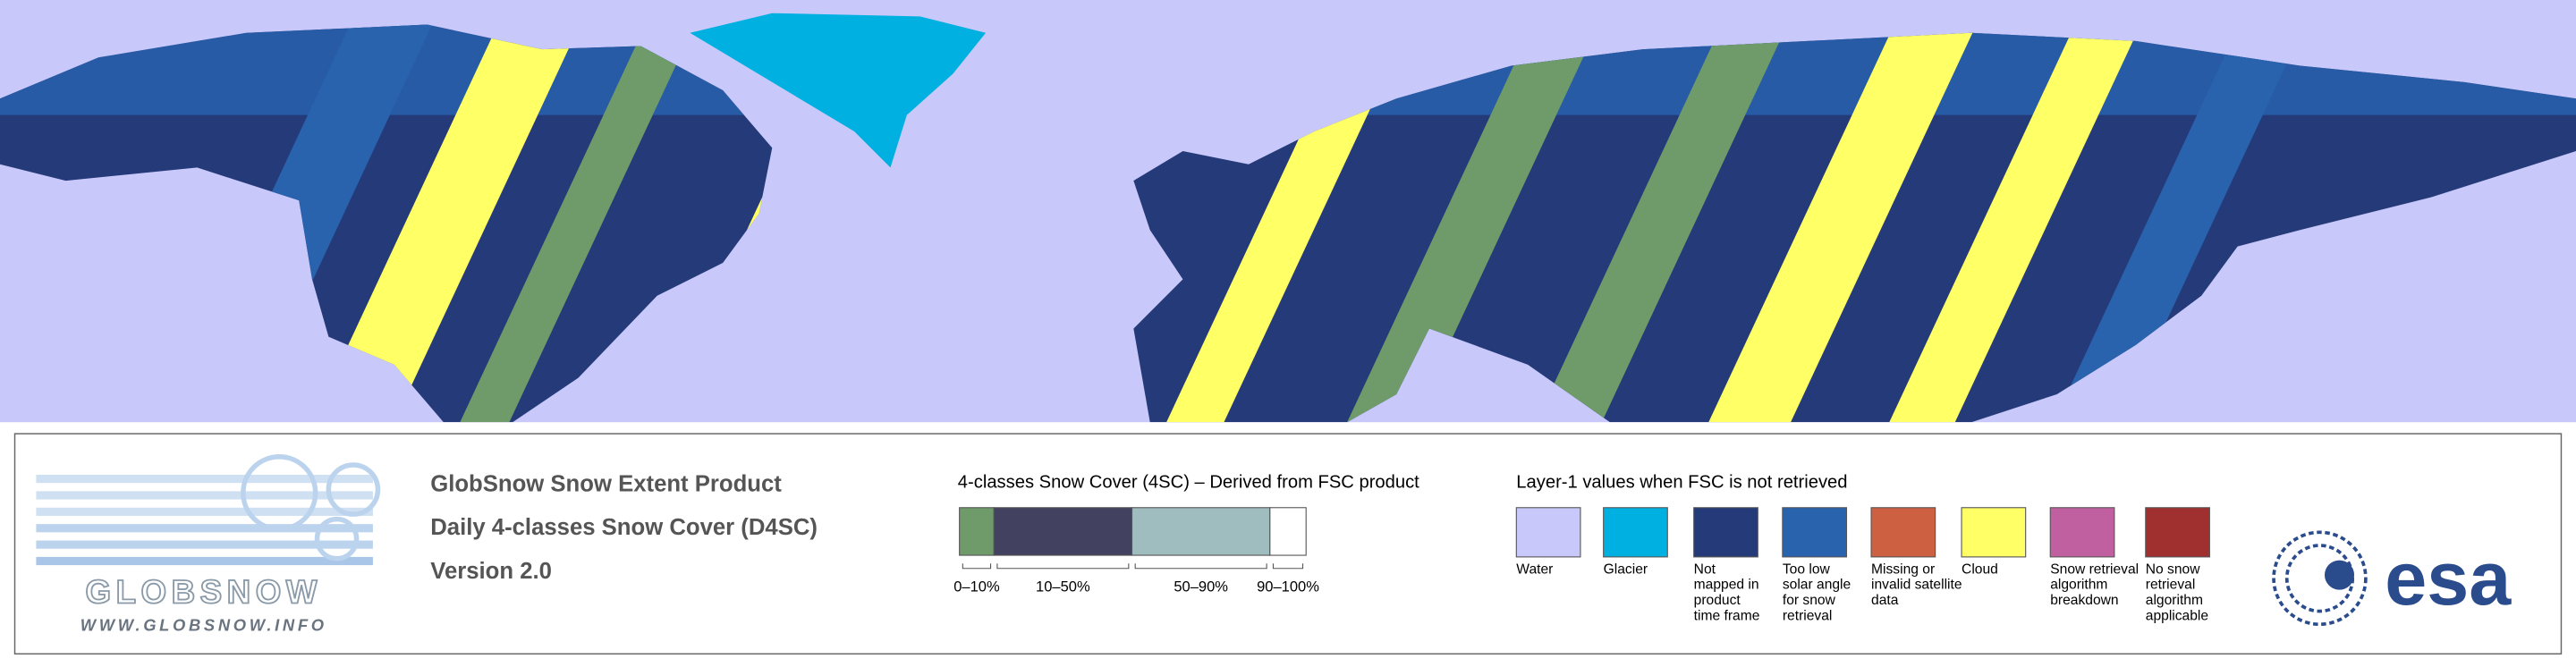 The image size is (2576, 667). I want to click on logo-name: GLOBSNOW, so click(204, 592).